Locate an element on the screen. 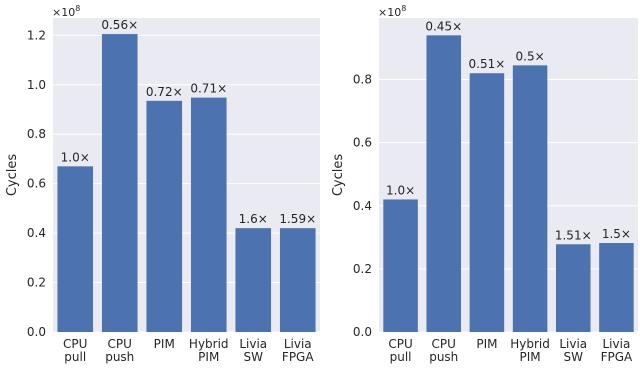  data-label: 1.5× is located at coordinates (616, 234).